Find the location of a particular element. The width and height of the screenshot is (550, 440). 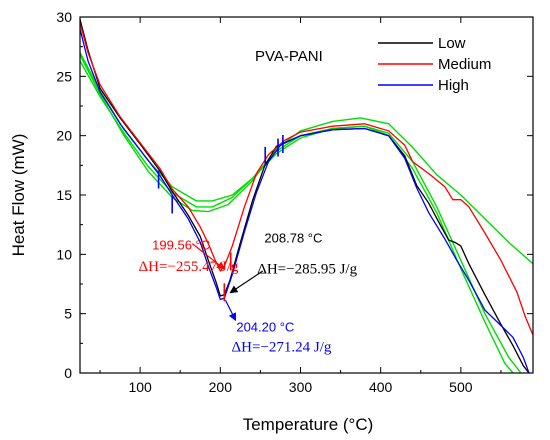

annotation-temperature-1: 199.56 °C is located at coordinates (181, 245).